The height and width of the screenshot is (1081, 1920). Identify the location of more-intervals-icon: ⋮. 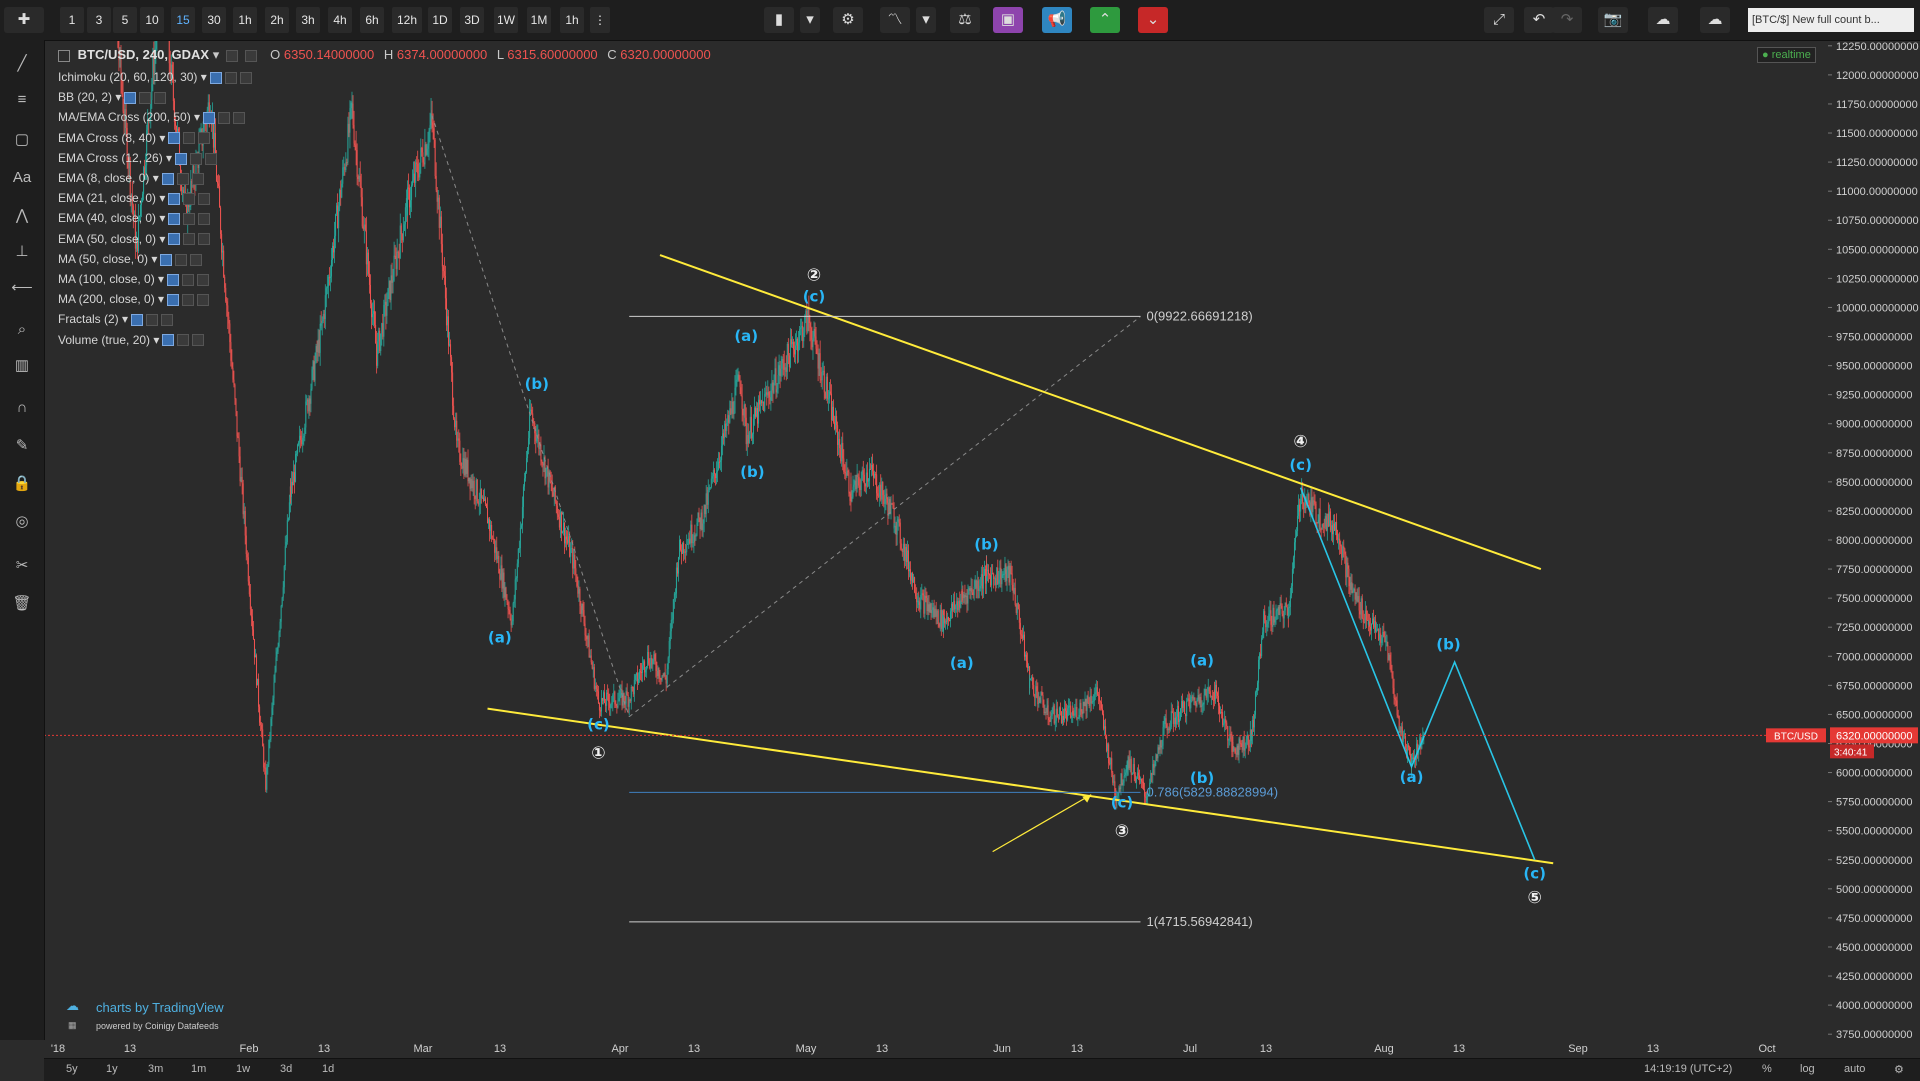
(600, 20).